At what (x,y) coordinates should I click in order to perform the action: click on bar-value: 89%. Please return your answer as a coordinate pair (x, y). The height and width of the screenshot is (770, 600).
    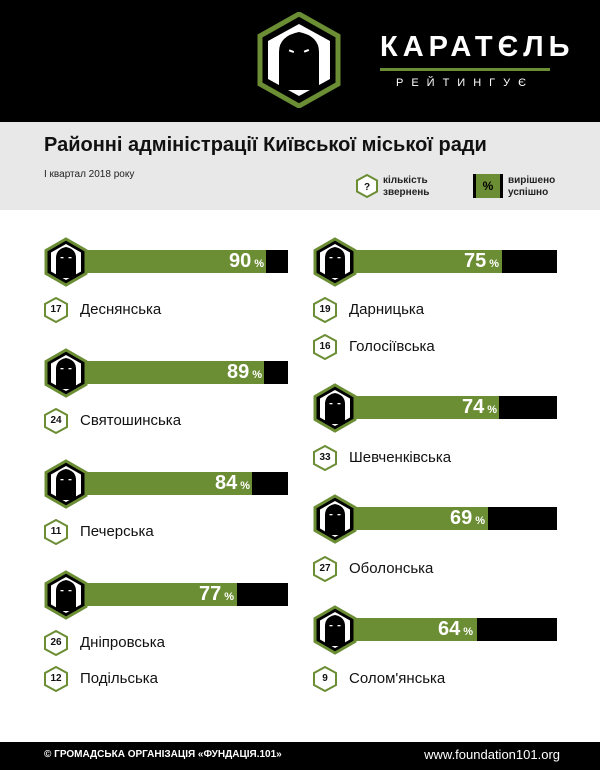
    Looking at the image, I should click on (244, 372).